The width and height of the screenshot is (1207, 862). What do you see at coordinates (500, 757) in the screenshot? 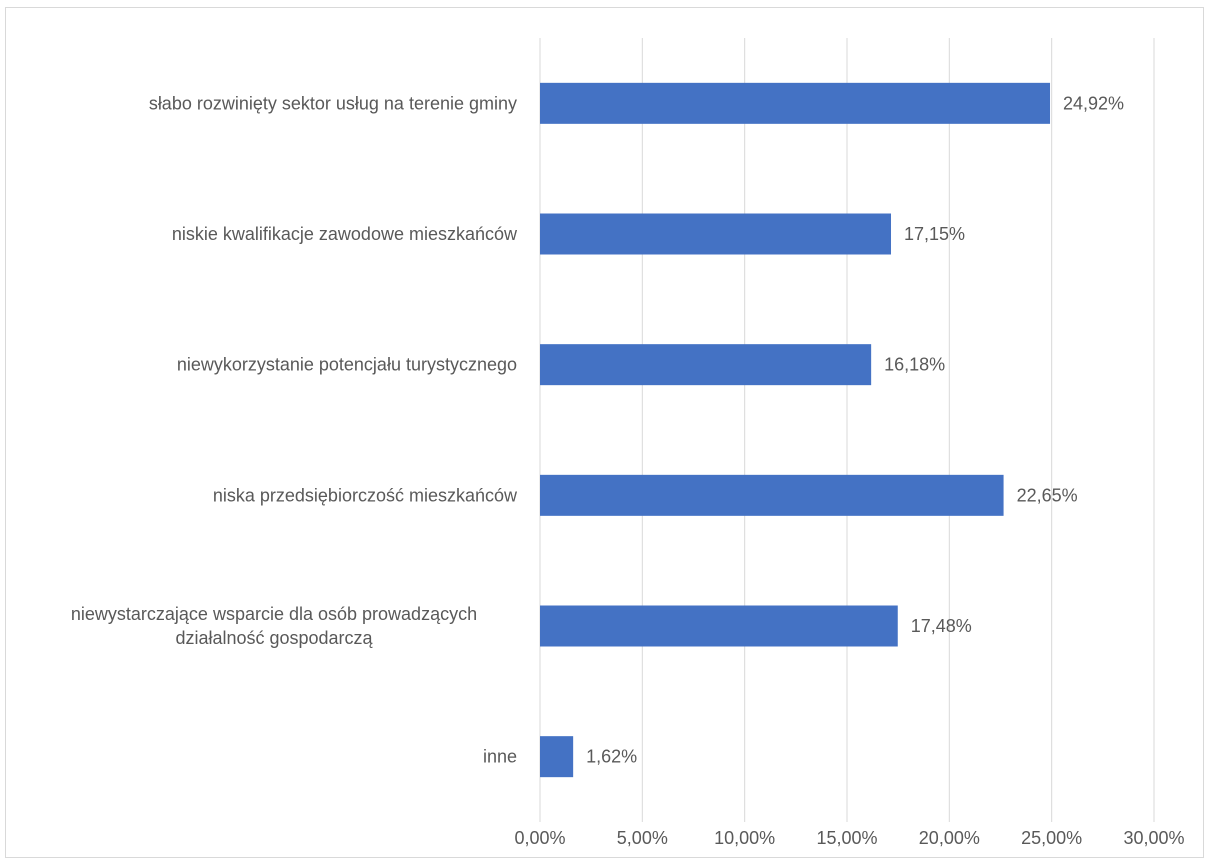
I see `category-label: inne` at bounding box center [500, 757].